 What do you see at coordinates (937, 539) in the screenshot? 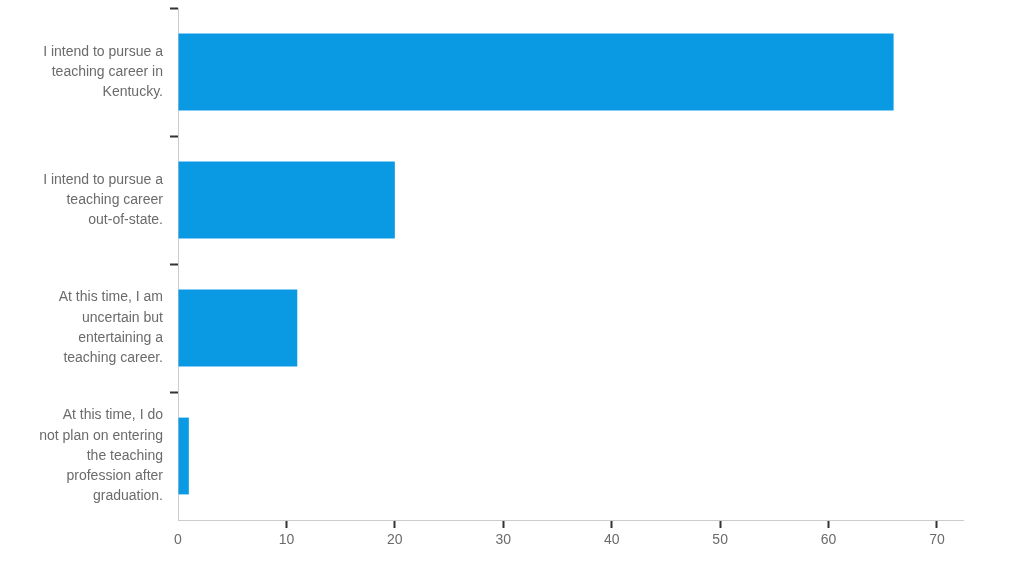
I see `x-tick-label: 70` at bounding box center [937, 539].